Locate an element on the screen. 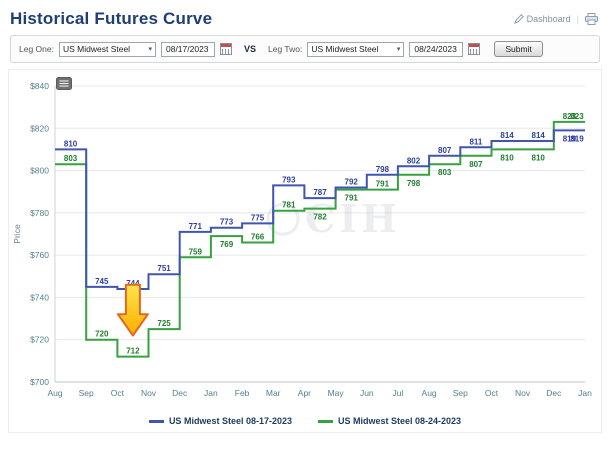  svg-text: 751 is located at coordinates (164, 268).